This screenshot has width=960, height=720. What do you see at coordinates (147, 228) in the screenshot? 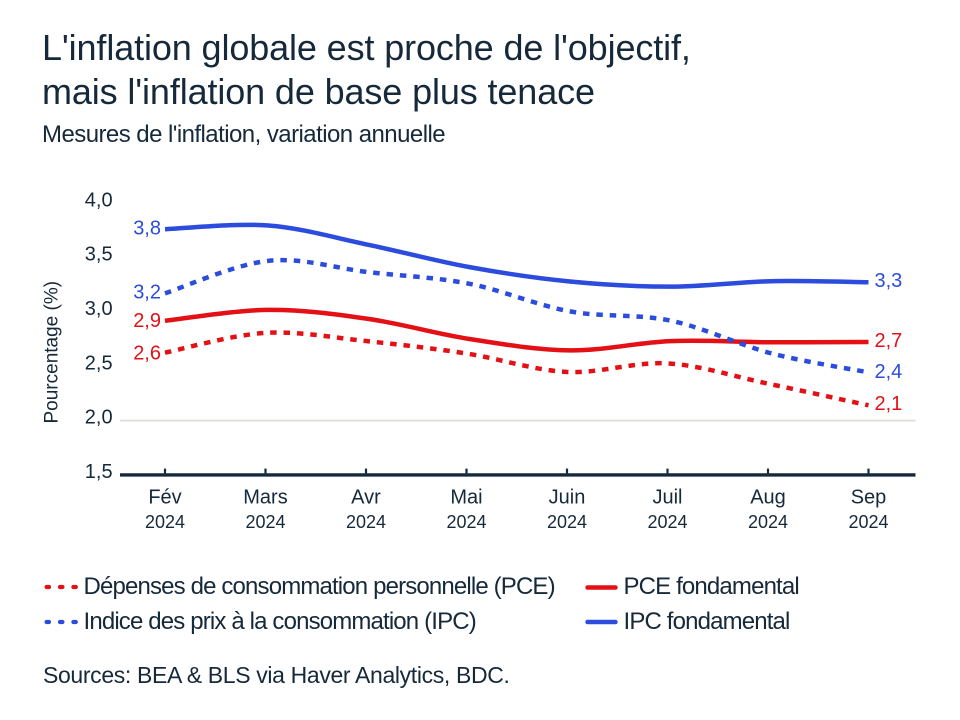
I see `svg-text: 3,8` at bounding box center [147, 228].